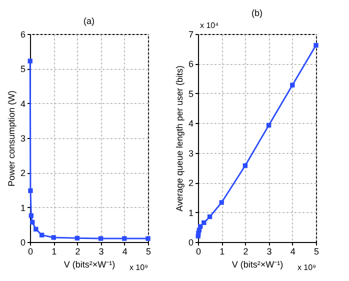  Describe the element at coordinates (89, 21) in the screenshot. I see `chart-title: (a)` at that location.